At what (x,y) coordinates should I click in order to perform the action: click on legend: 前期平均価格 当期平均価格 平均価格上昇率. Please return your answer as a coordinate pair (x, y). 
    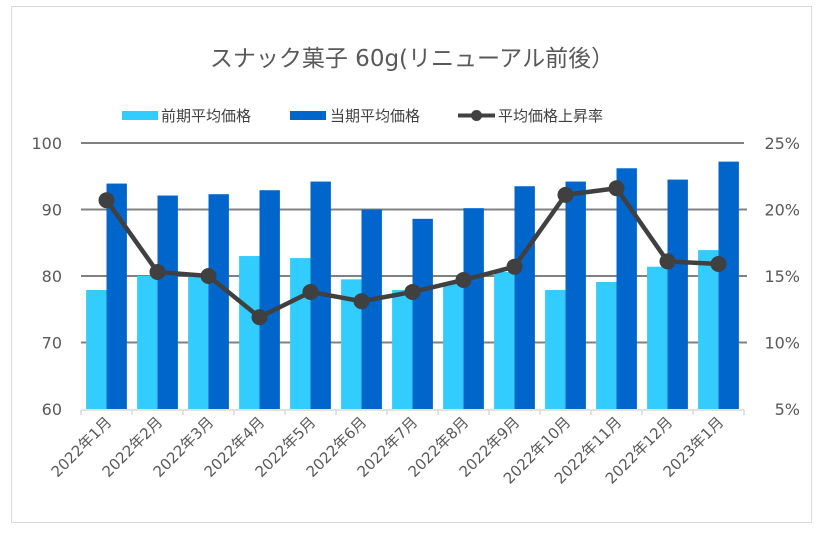
    Looking at the image, I should click on (362, 116).